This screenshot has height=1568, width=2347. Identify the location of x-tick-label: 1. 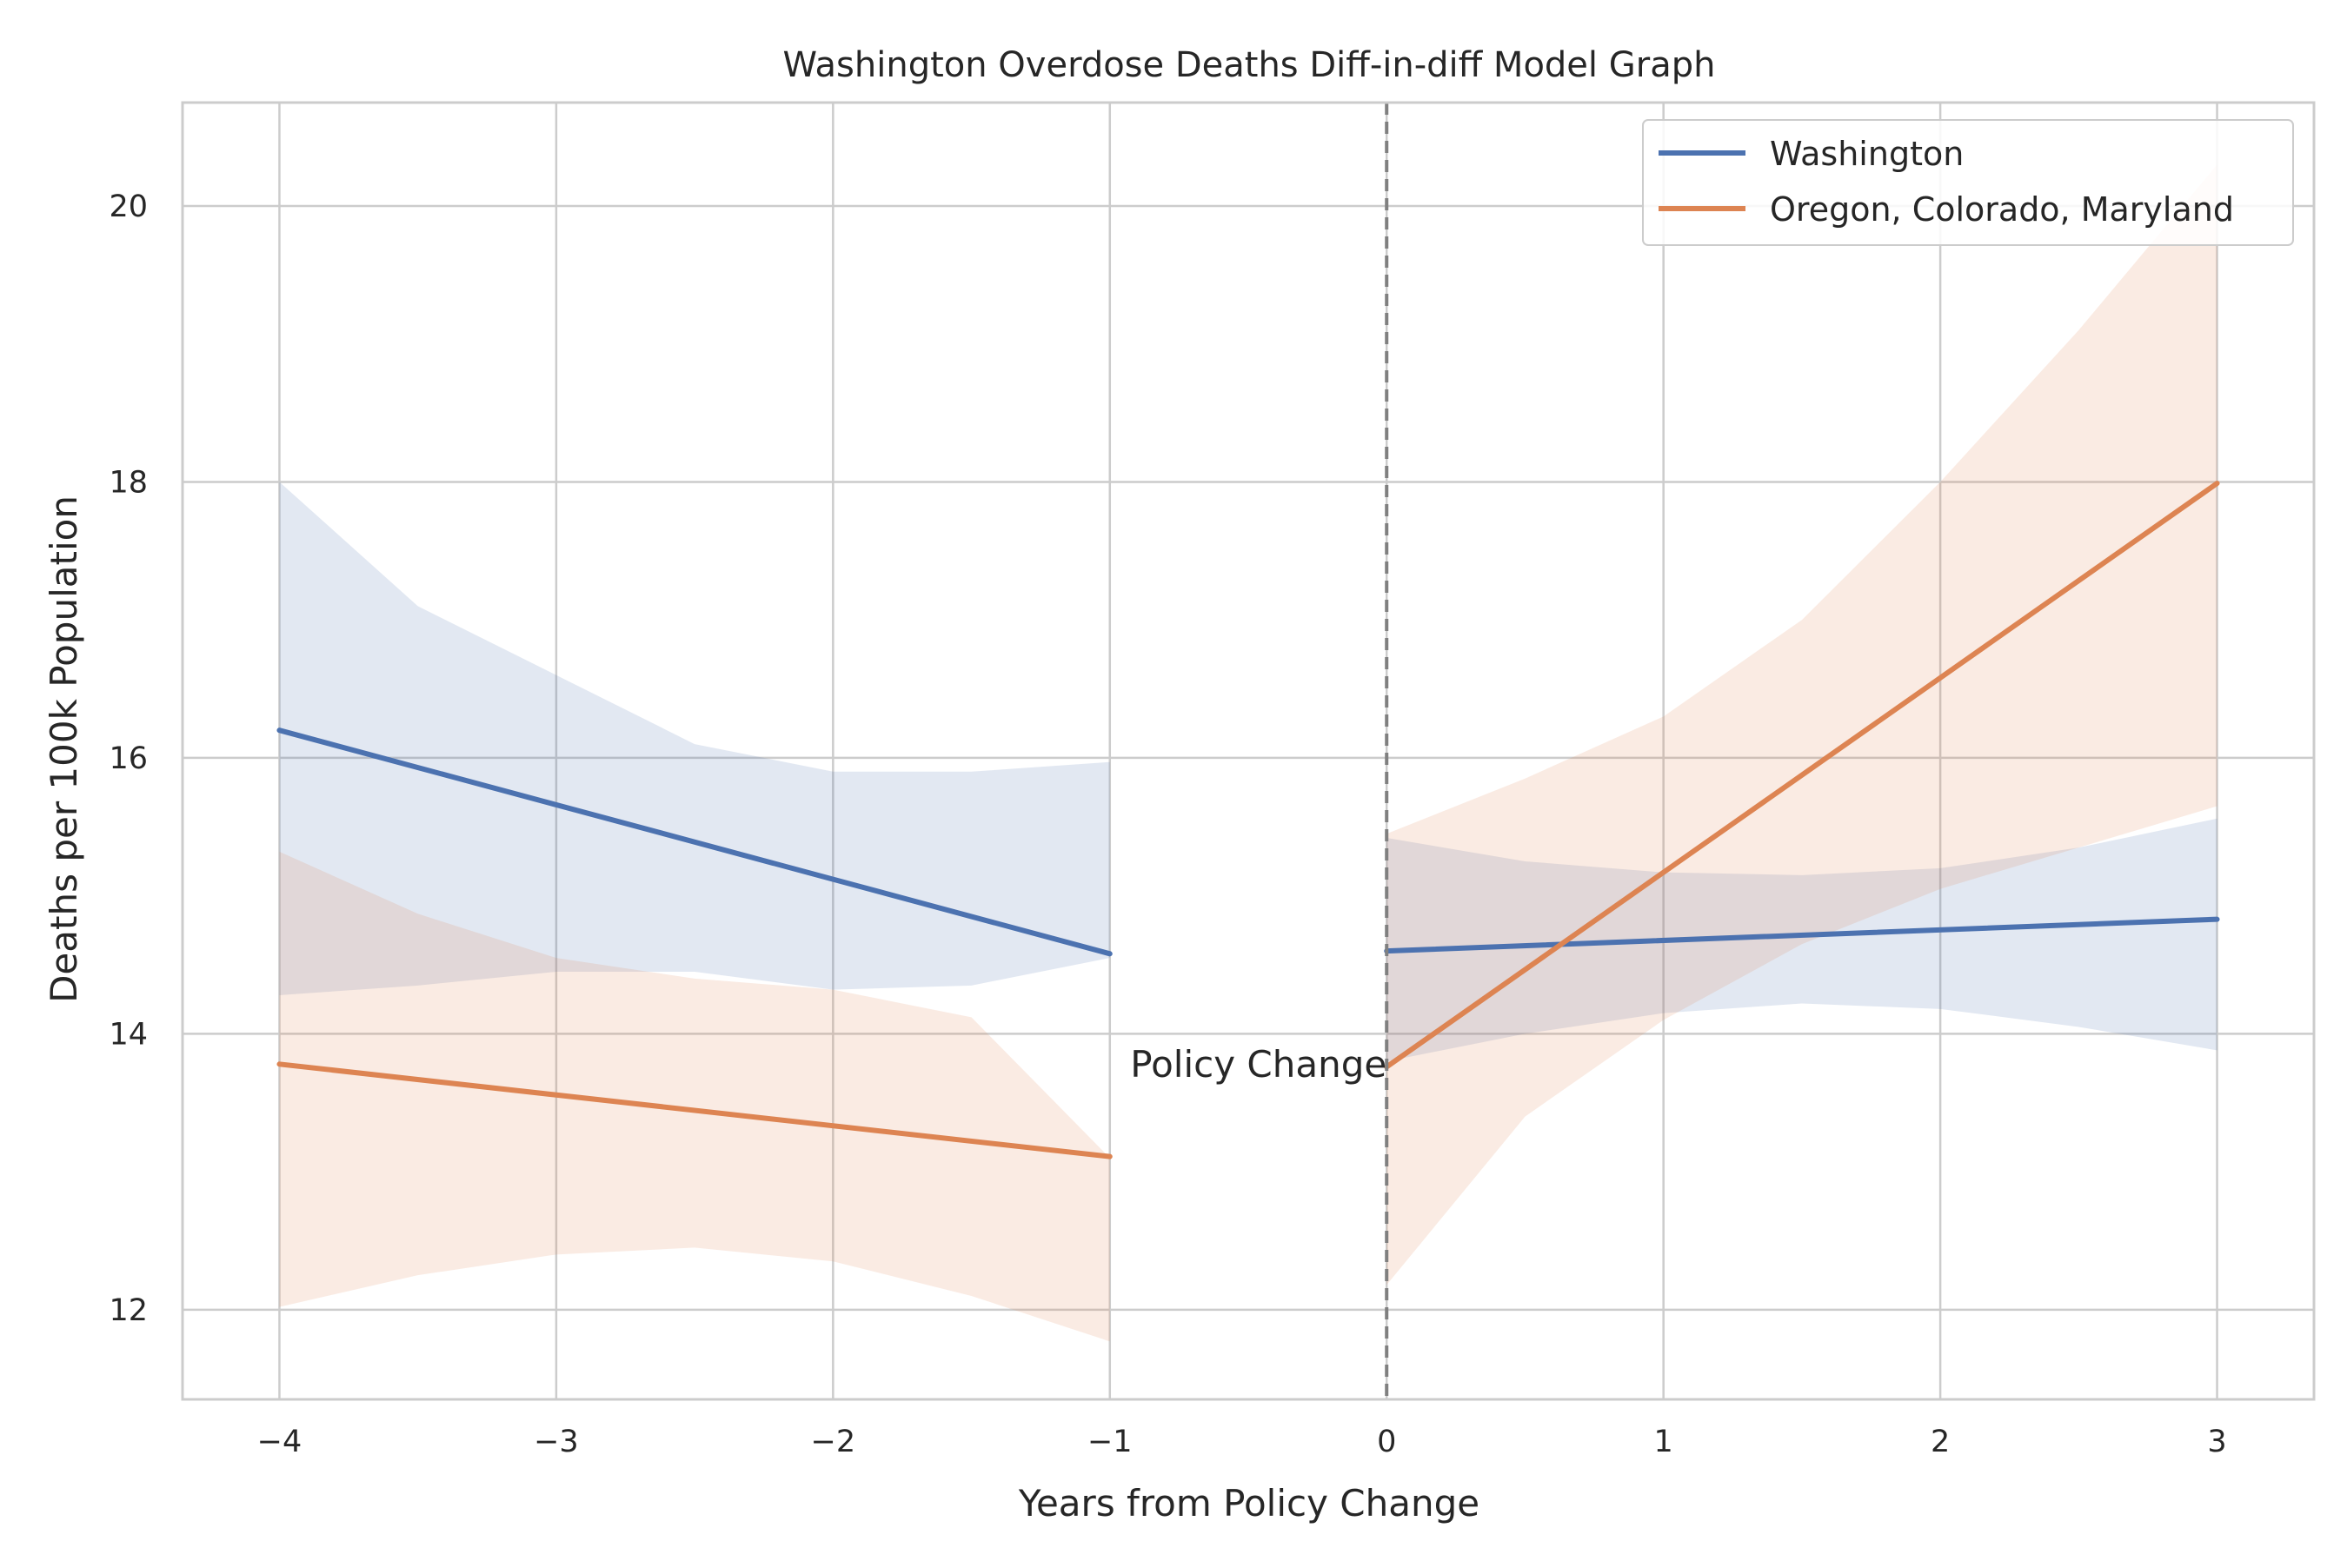
(1663, 1442).